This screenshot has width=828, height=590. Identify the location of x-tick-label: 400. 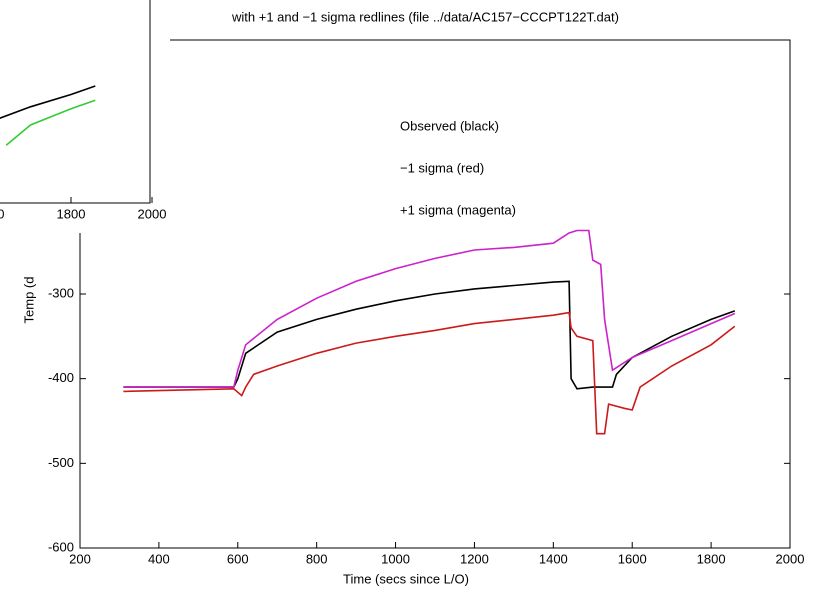
(159, 558).